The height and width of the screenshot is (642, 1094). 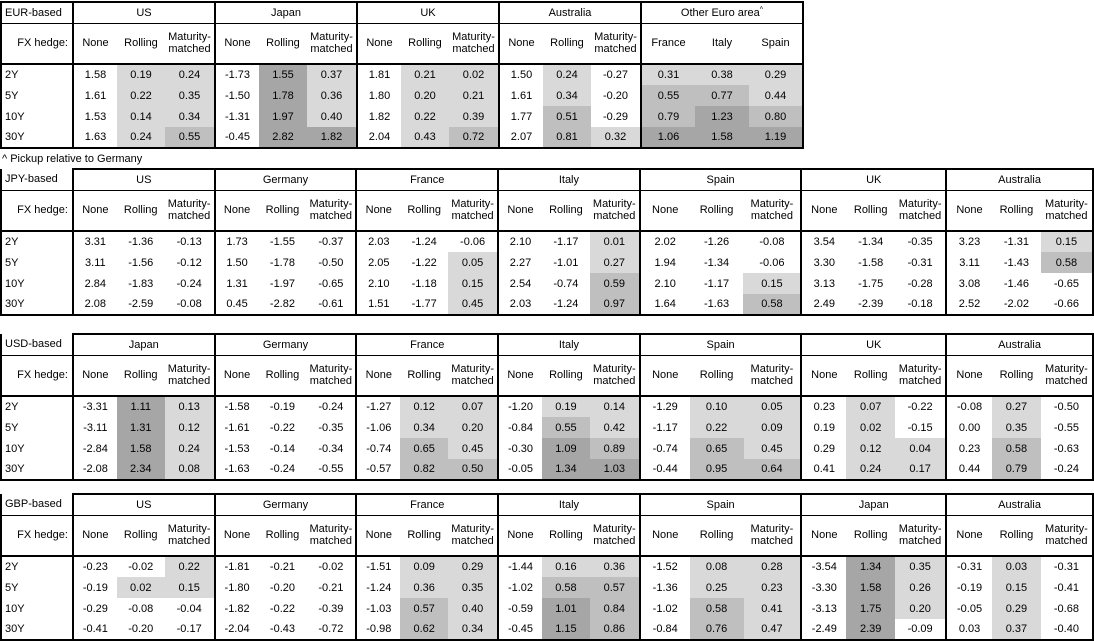 What do you see at coordinates (94, 262) in the screenshot?
I see `value-cell: 3.11` at bounding box center [94, 262].